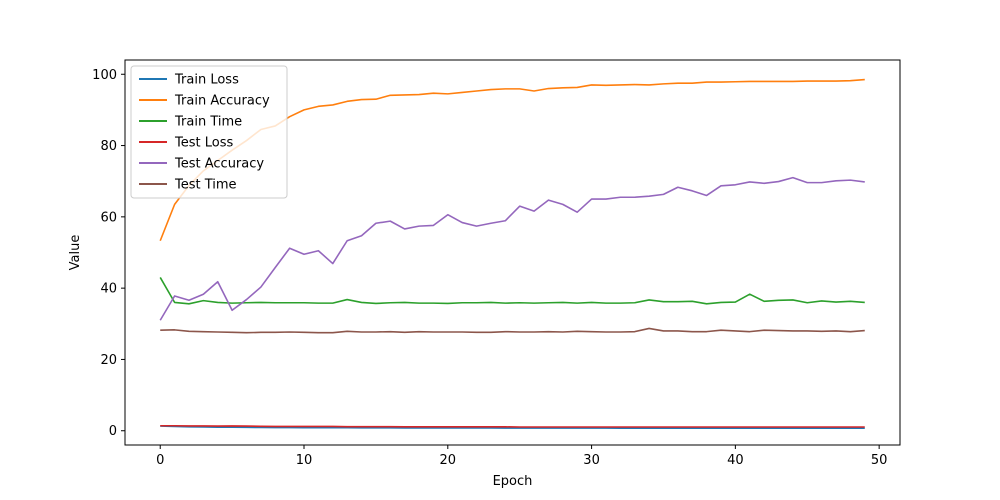 This screenshot has height=500, width=1000. I want to click on x-tick-label: 40, so click(735, 460).